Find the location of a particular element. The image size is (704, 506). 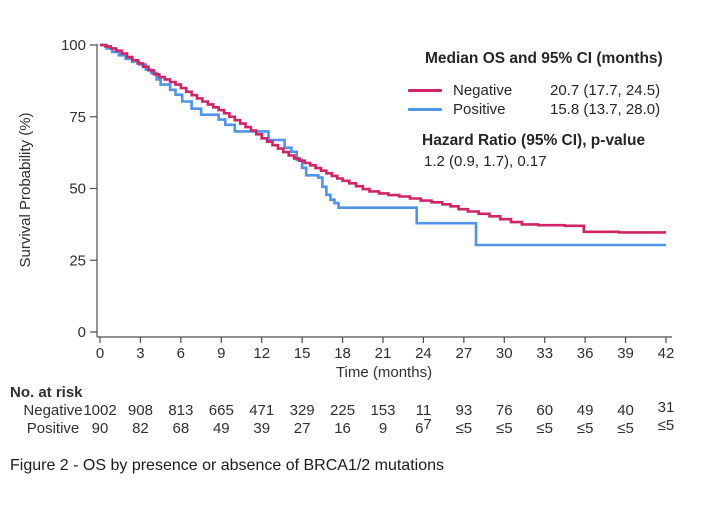

y-tick-label: 25 is located at coordinates (77, 260).